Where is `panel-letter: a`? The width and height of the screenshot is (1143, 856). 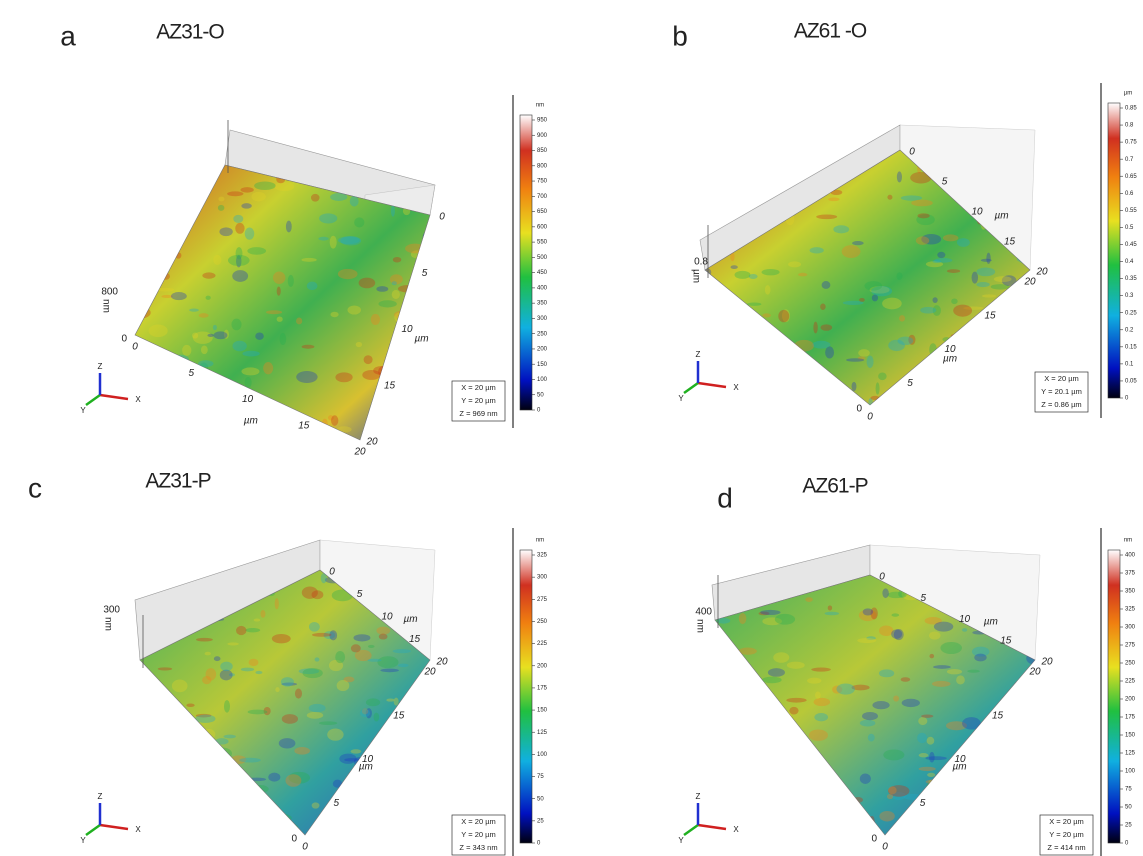
panel-letter: a is located at coordinates (68, 35).